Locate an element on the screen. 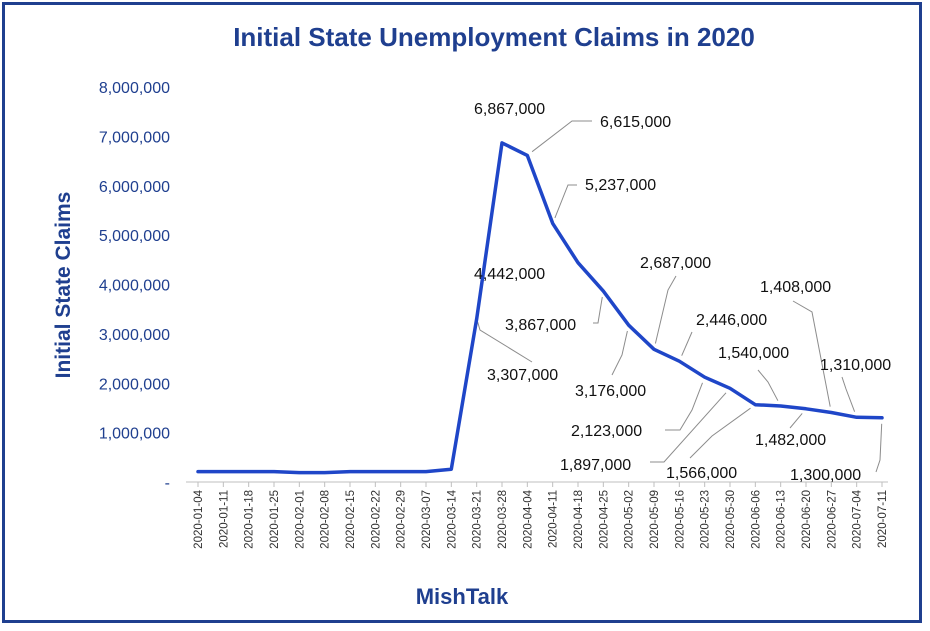 This screenshot has height=631, width=930. x-tick-label: 2020-01-25 is located at coordinates (275, 519).